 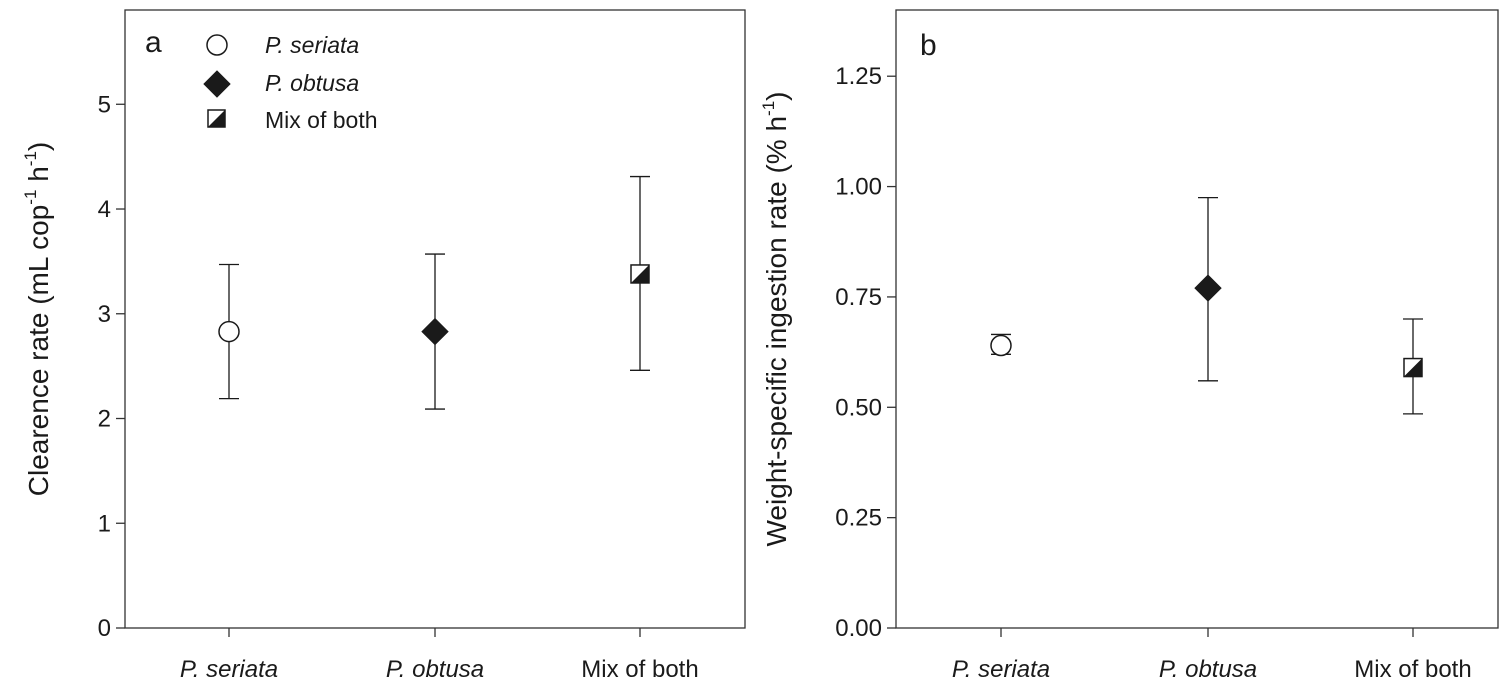 I want to click on panel-b-x-tick-label-mix-of-both: Mix of both, so click(x=1412, y=669).